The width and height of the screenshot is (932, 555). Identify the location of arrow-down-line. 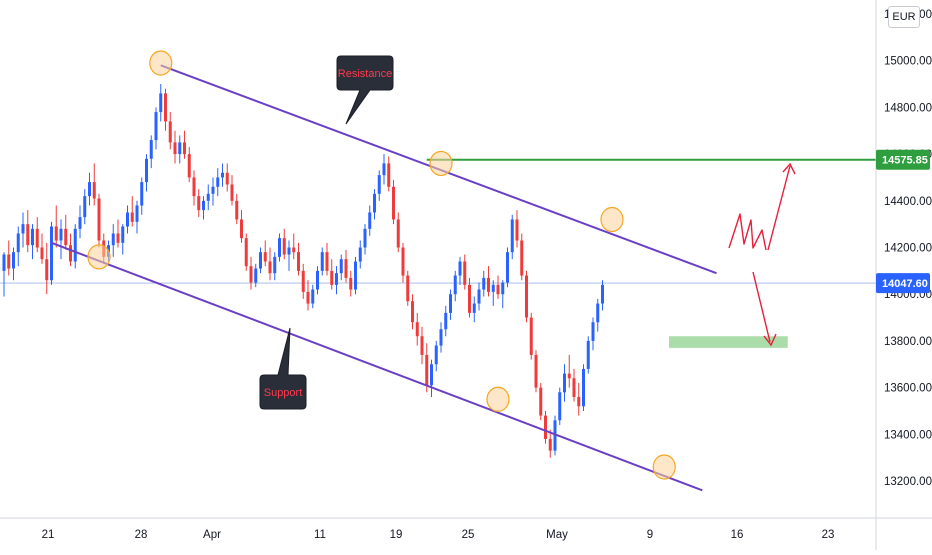
(761, 307).